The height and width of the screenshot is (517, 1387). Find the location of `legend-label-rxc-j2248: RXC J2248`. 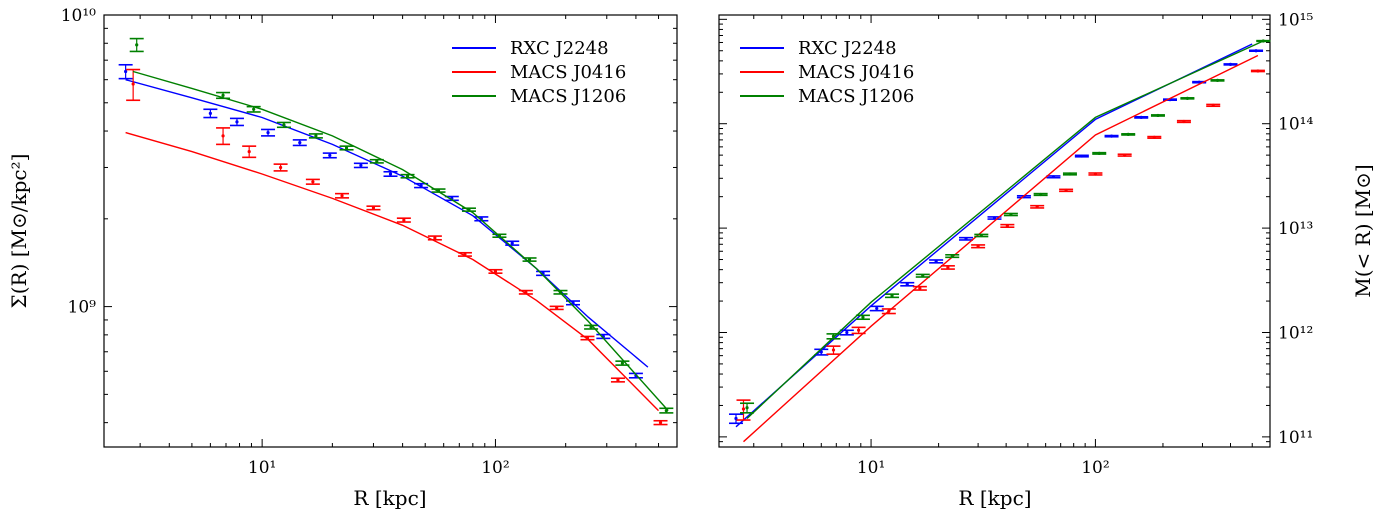

legend-label-rxc-j2248: RXC J2248 is located at coordinates (847, 48).